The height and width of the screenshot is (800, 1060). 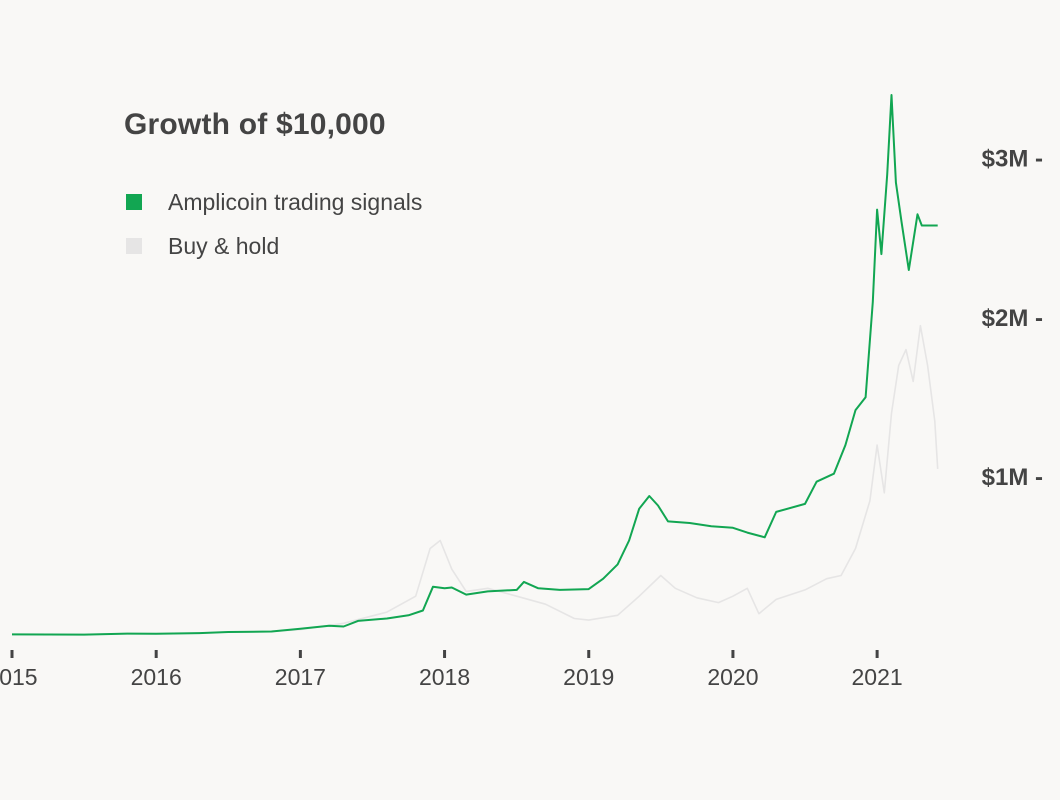 What do you see at coordinates (255, 124) in the screenshot?
I see `chart-title: Growth of $10,000` at bounding box center [255, 124].